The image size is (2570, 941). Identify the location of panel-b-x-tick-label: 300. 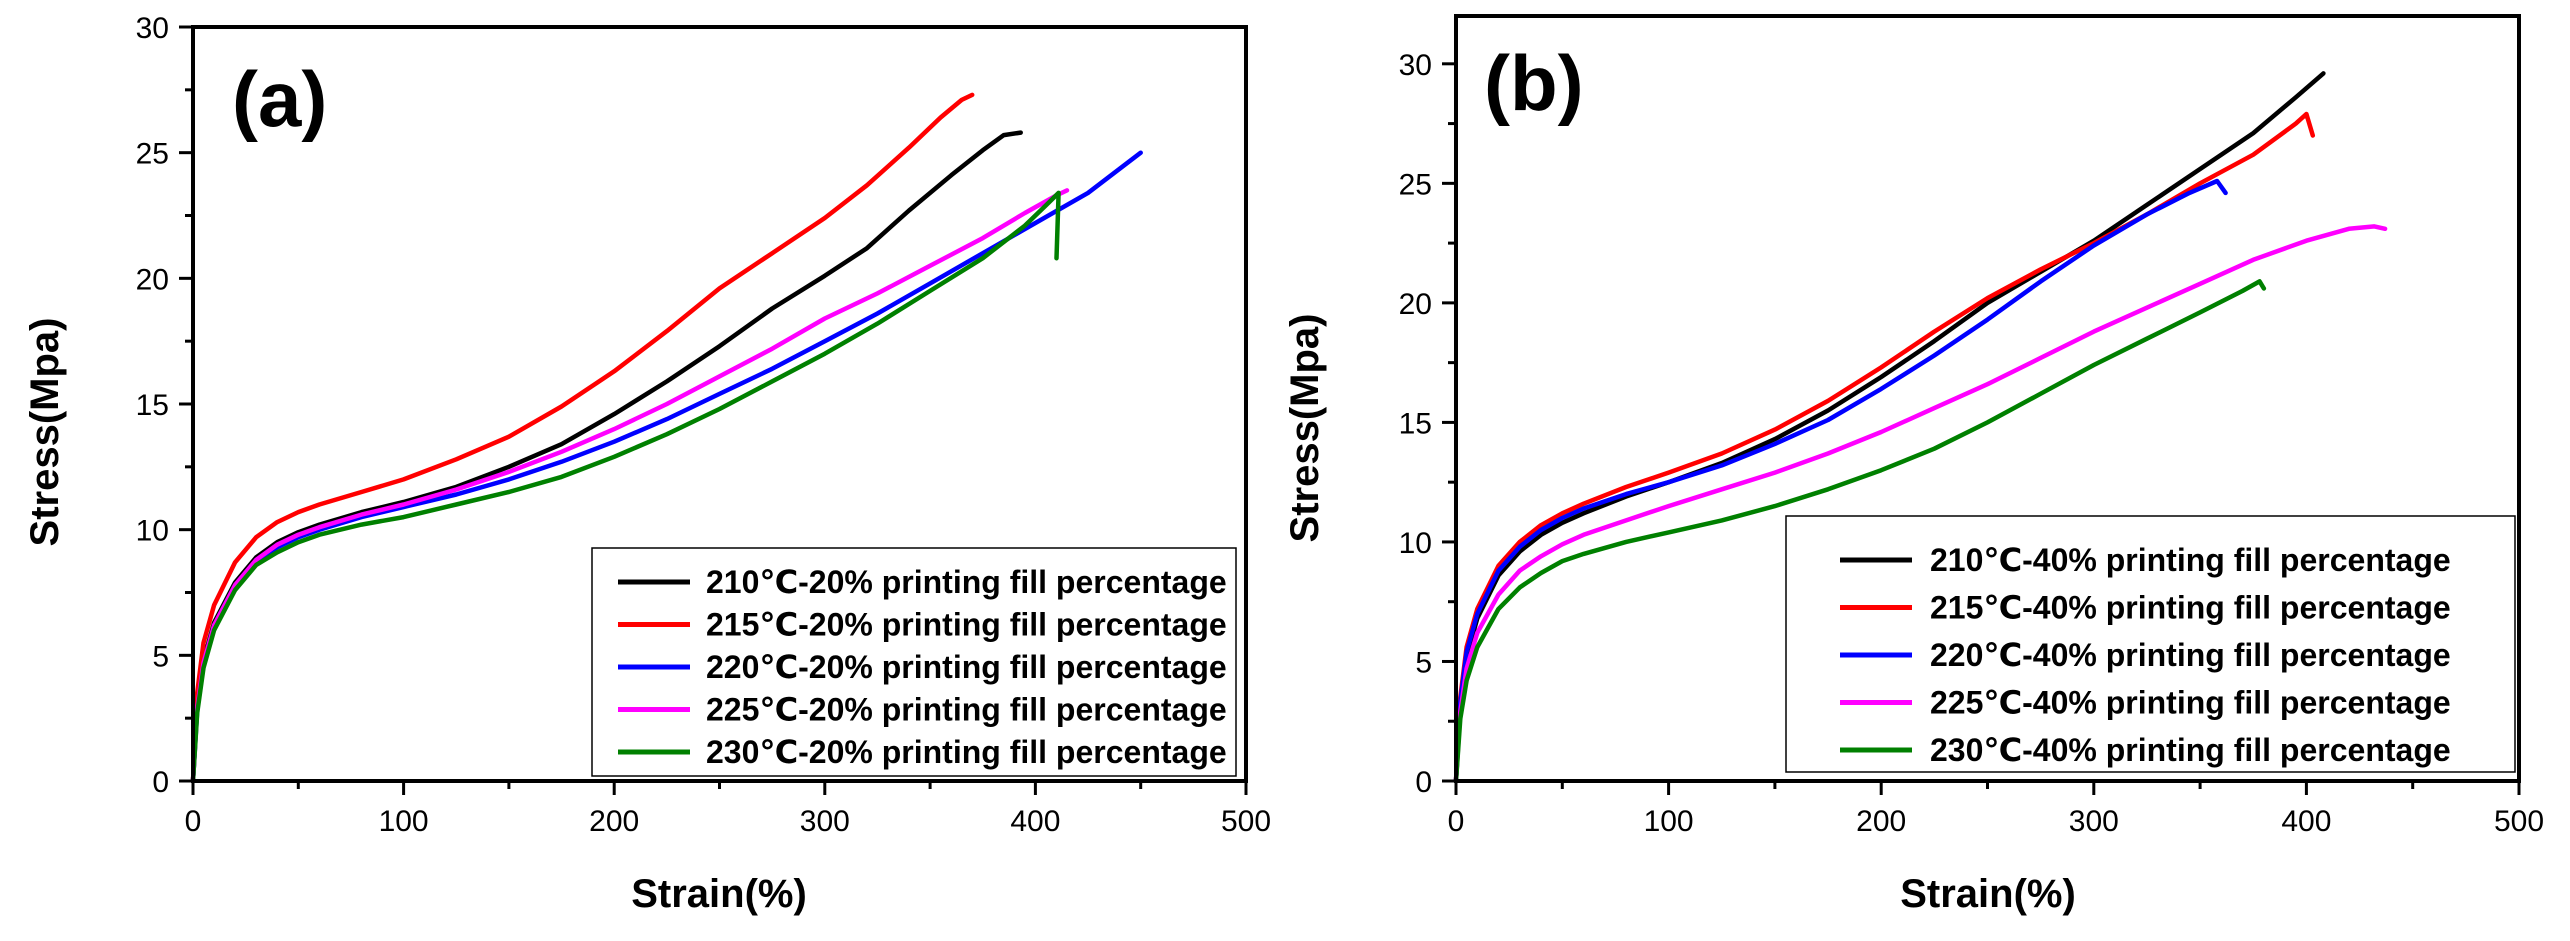
(2094, 821).